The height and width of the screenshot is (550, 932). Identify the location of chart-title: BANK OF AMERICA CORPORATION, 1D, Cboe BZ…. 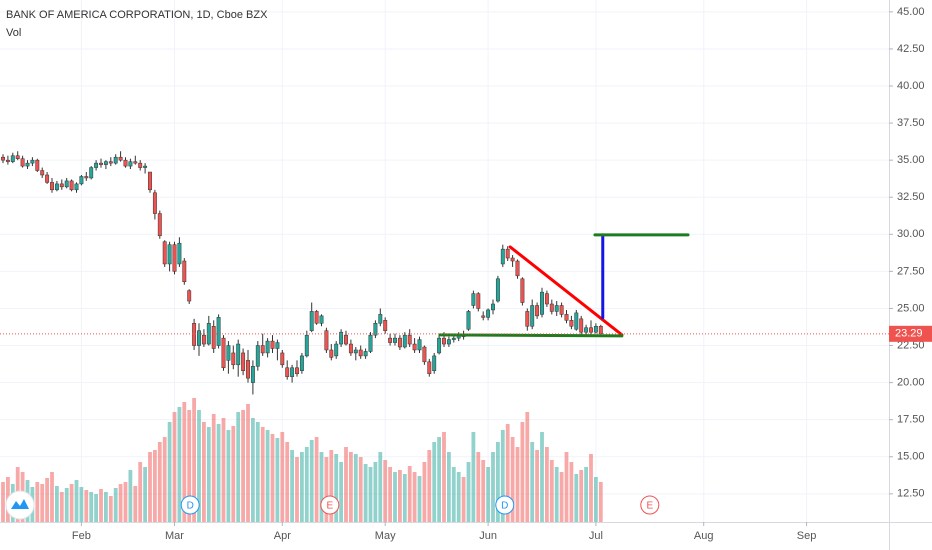
(137, 15).